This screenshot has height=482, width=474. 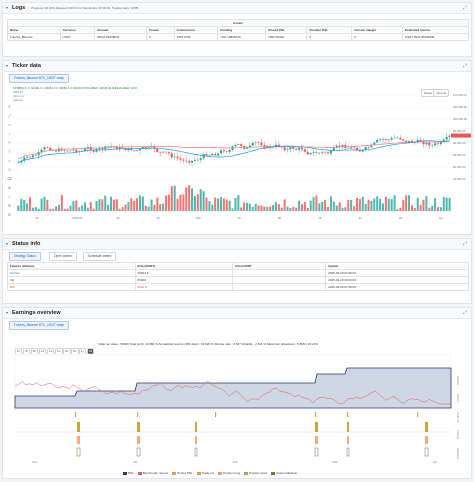 What do you see at coordinates (377, 37) in the screenshot?
I see `table-cell: 0` at bounding box center [377, 37].